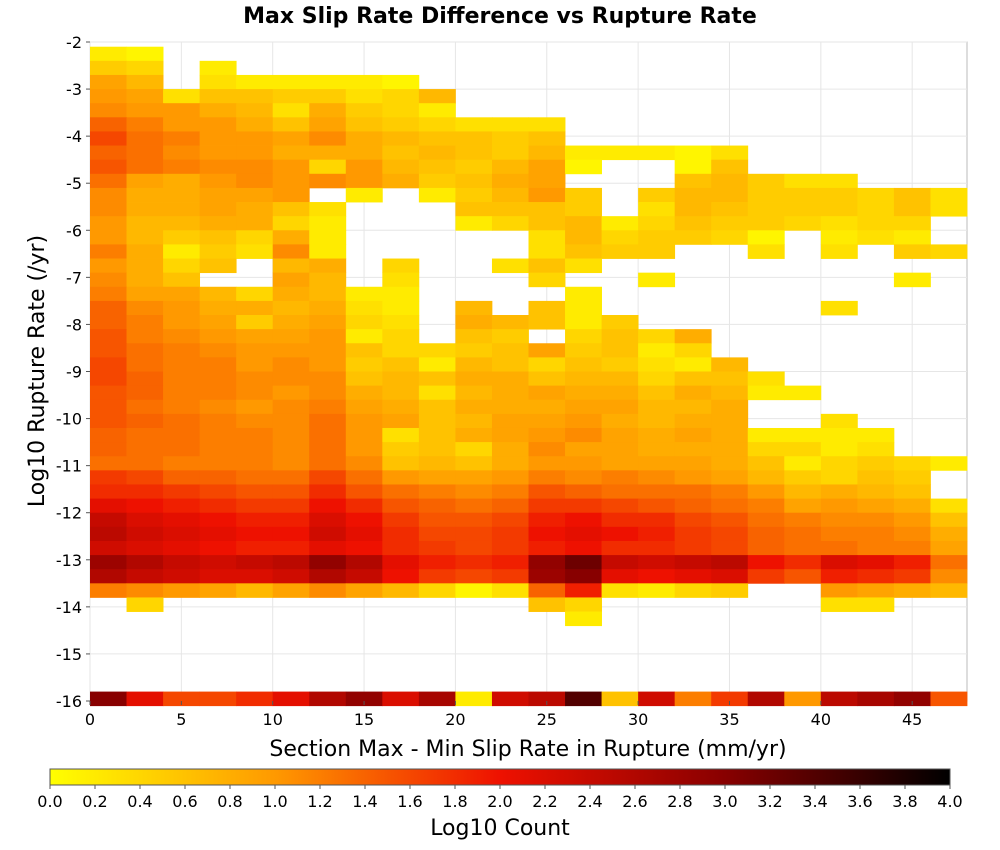  What do you see at coordinates (328, 463) in the screenshot?
I see `heatmap-cell-r29-c6` at bounding box center [328, 463].